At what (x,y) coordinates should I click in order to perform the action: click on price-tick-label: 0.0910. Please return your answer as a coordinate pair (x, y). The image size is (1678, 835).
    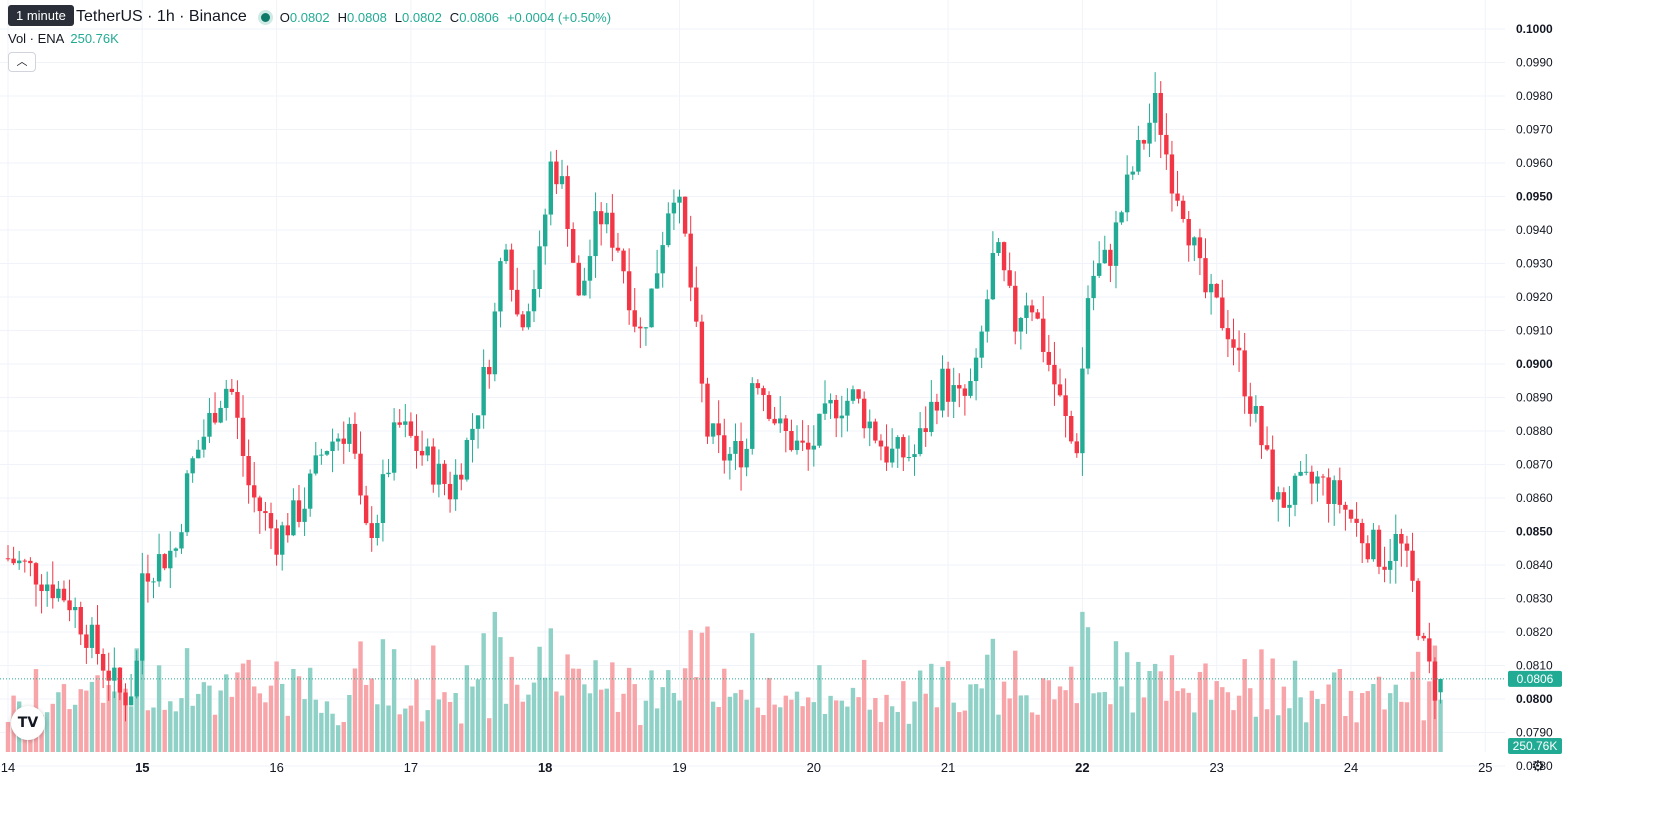
    Looking at the image, I should click on (1534, 331).